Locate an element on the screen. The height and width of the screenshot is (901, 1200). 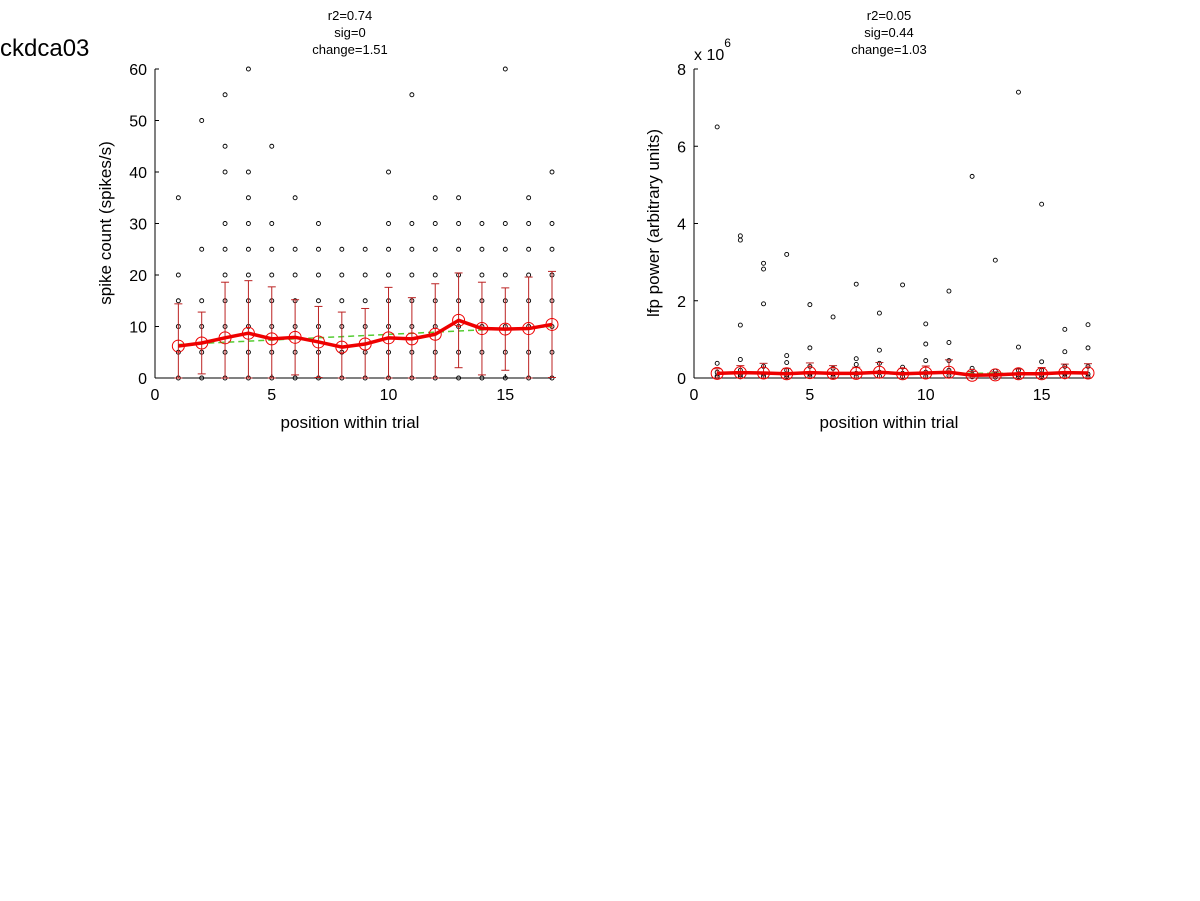
y-tick-label: 30 is located at coordinates (138, 225).